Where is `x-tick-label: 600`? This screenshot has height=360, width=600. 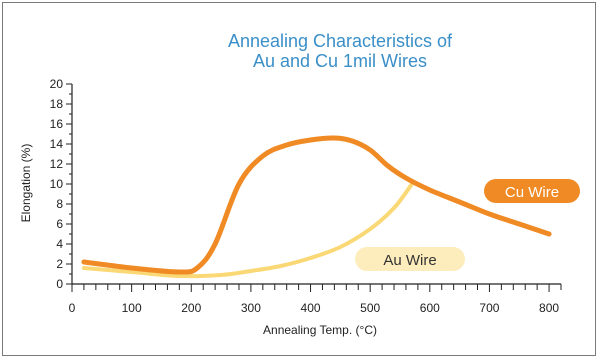
x-tick-label: 600 is located at coordinates (430, 308).